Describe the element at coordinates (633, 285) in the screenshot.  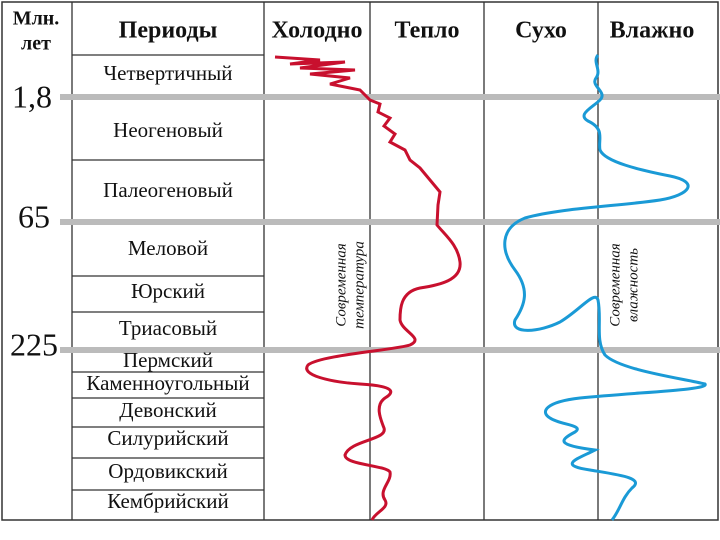
I see `note-text: влажность` at that location.